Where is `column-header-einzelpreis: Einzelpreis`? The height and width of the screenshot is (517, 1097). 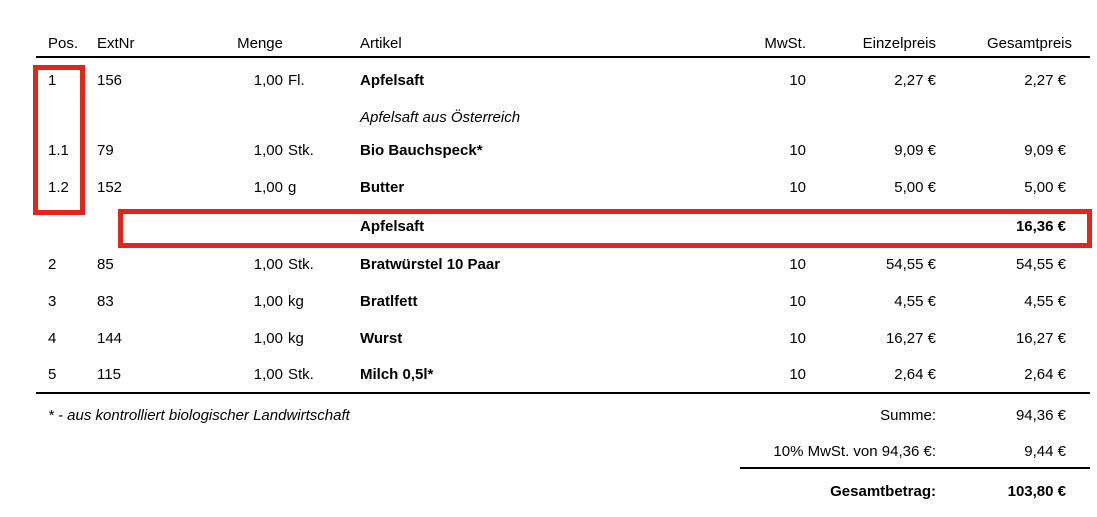
column-header-einzelpreis: Einzelpreis is located at coordinates (899, 43).